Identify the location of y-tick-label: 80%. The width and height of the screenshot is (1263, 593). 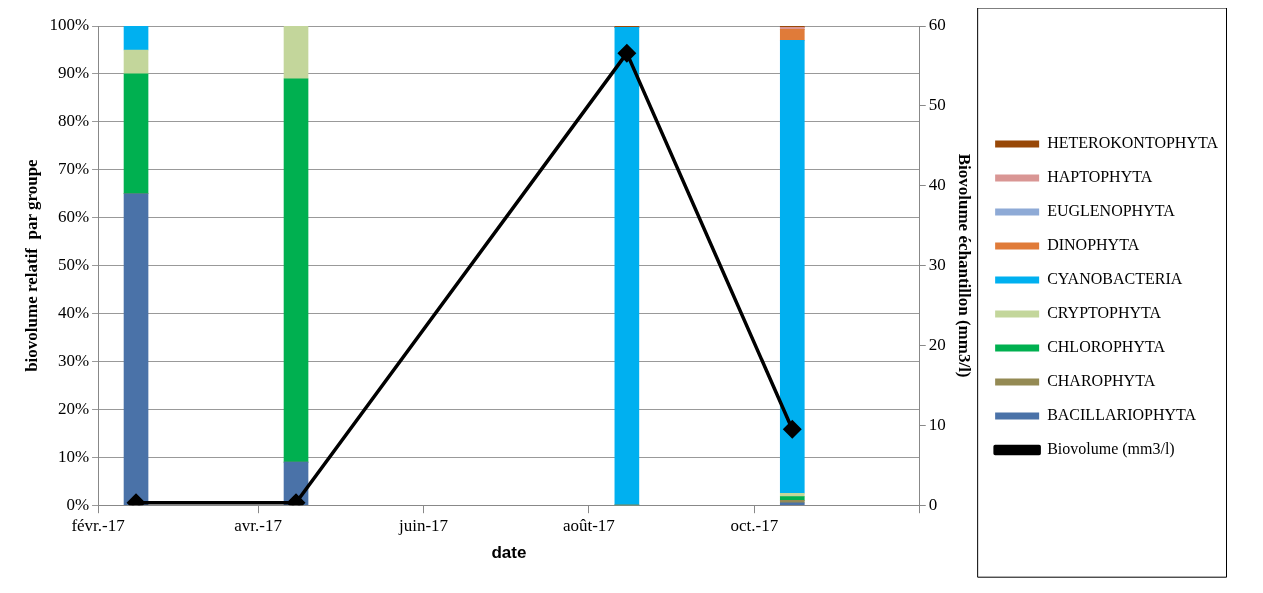
(73, 121).